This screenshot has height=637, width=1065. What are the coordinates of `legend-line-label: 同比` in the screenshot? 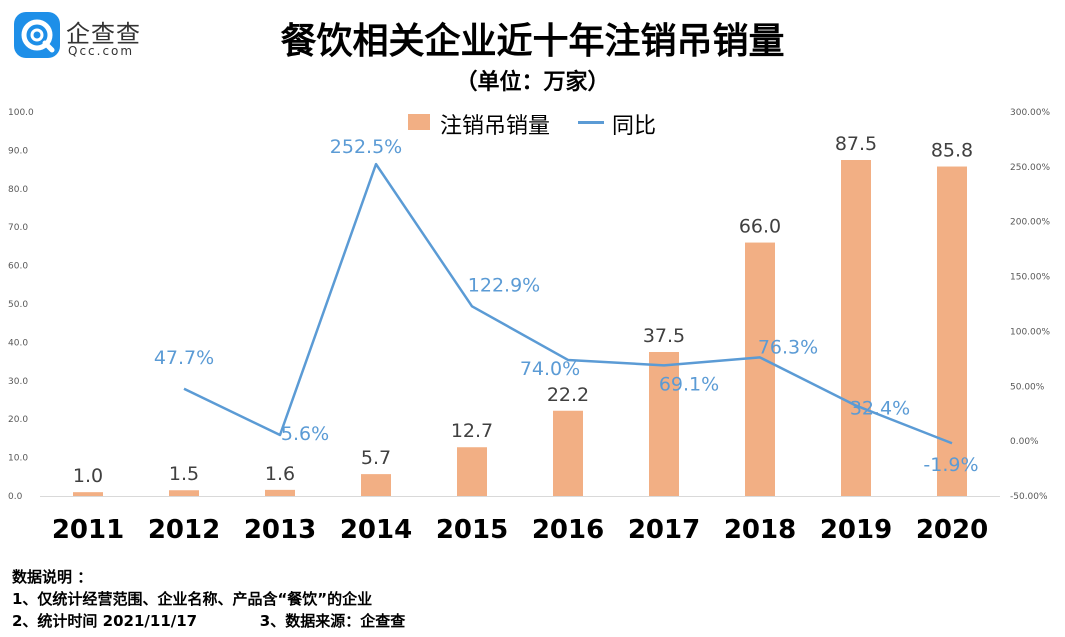 It's located at (634, 126).